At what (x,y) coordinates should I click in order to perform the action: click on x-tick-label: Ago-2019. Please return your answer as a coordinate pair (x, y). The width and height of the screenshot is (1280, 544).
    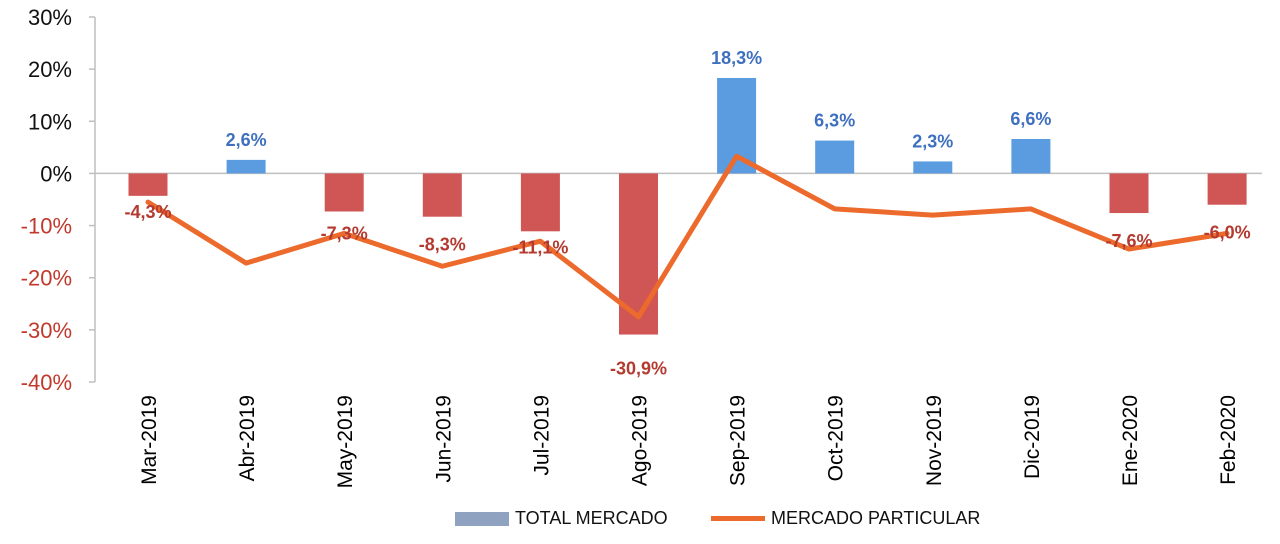
    Looking at the image, I should click on (640, 440).